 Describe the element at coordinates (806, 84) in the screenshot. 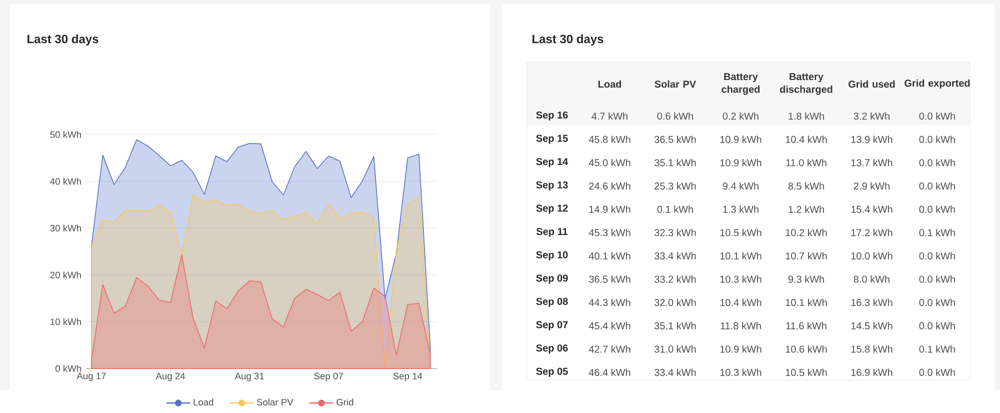

I see `text: Battery discharged` at that location.